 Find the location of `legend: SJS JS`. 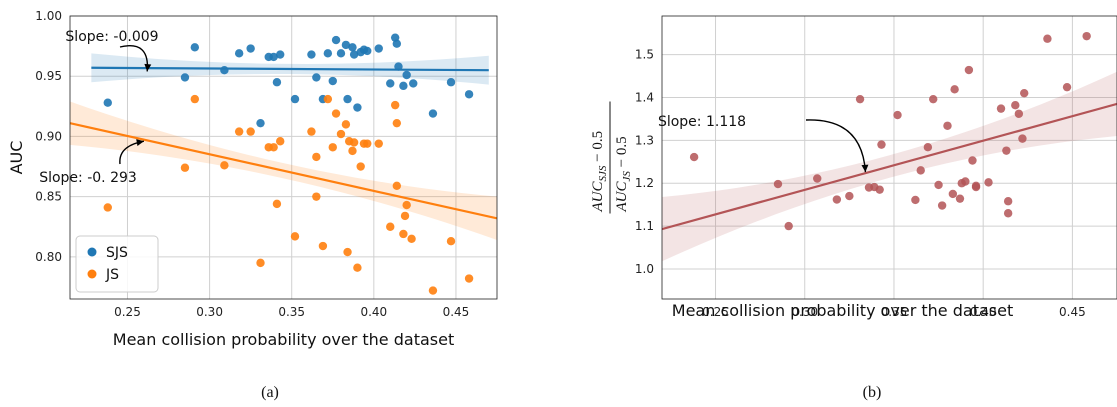

legend: SJS JS is located at coordinates (117, 264).